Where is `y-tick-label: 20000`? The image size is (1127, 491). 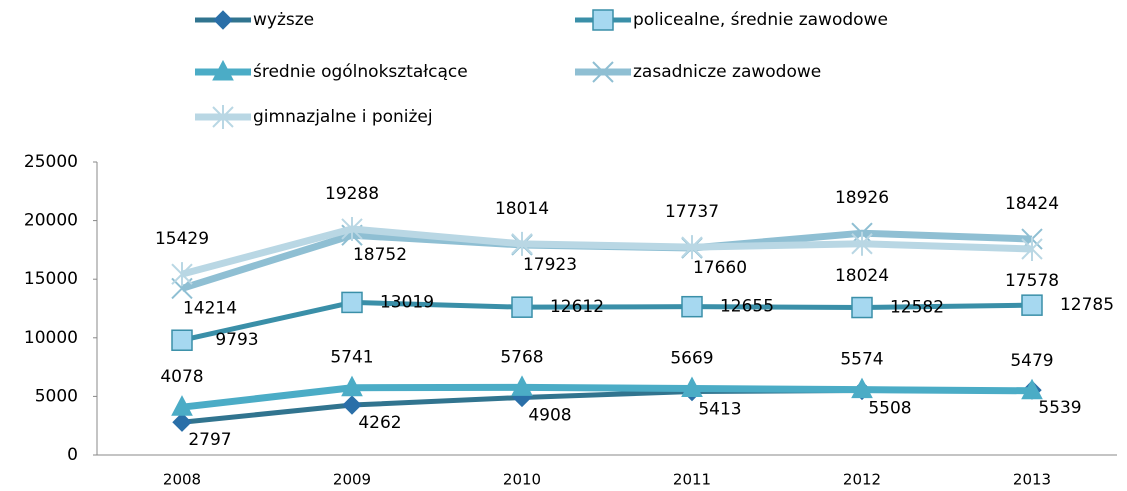
y-tick-label: 20000 is located at coordinates (51, 221).